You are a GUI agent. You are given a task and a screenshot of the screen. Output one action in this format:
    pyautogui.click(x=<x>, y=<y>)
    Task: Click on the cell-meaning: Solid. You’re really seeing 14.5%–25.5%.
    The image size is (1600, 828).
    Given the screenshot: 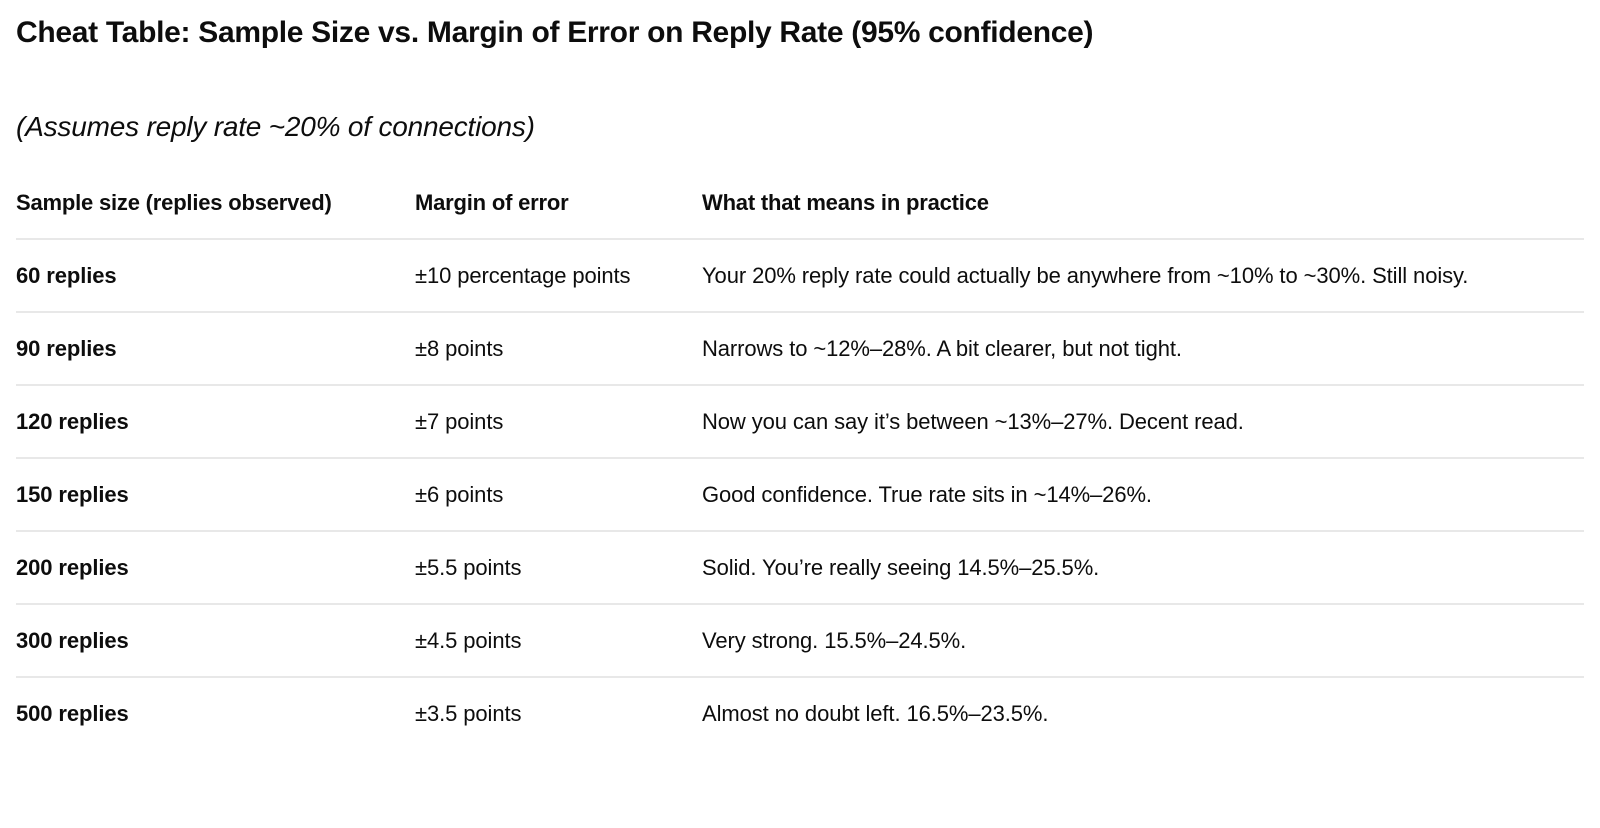 What is the action you would take?
    pyautogui.click(x=1143, y=568)
    